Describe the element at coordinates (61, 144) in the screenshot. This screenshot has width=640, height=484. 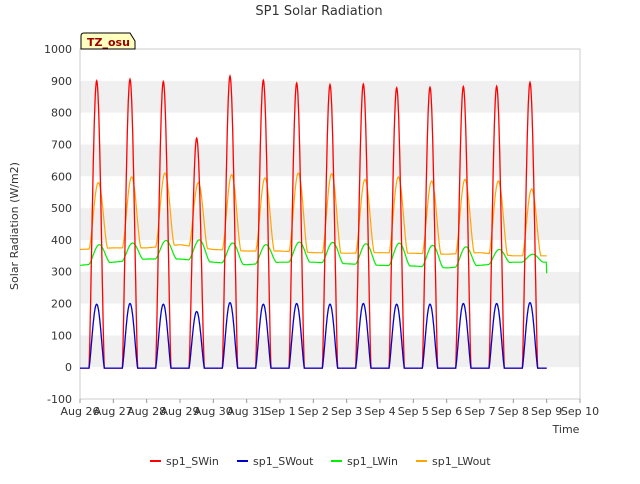
I see `y-tick-label: 700` at that location.